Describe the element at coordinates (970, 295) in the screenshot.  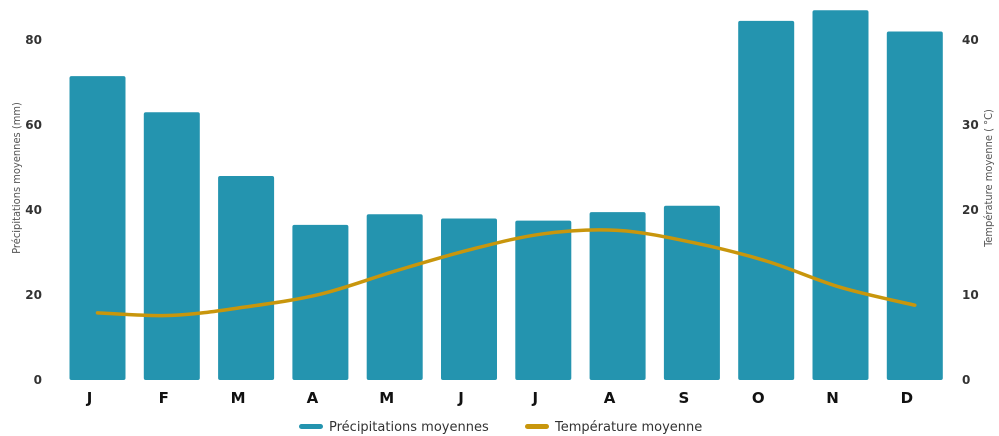
I see `right-tick-label: 10` at that location.